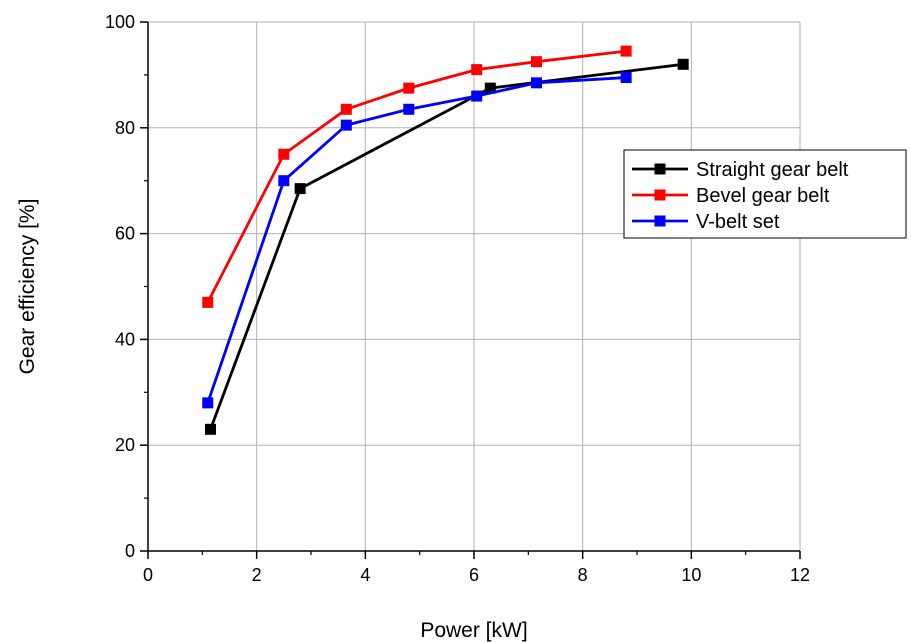 This screenshot has height=642, width=911. I want to click on legend-label: Bevel gear belt, so click(763, 196).